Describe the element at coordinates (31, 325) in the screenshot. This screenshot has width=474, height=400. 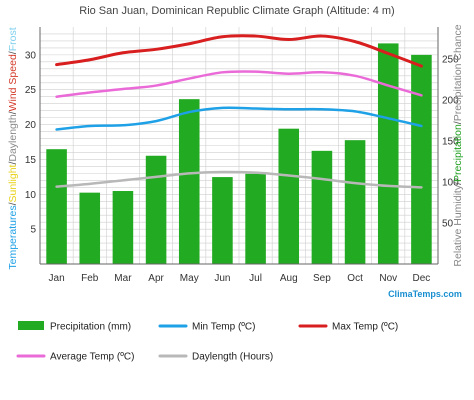
I see `legend-swatch-precipitation` at that location.